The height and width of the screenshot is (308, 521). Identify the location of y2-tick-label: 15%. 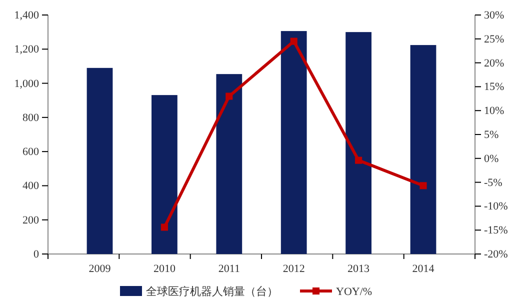
(494, 87).